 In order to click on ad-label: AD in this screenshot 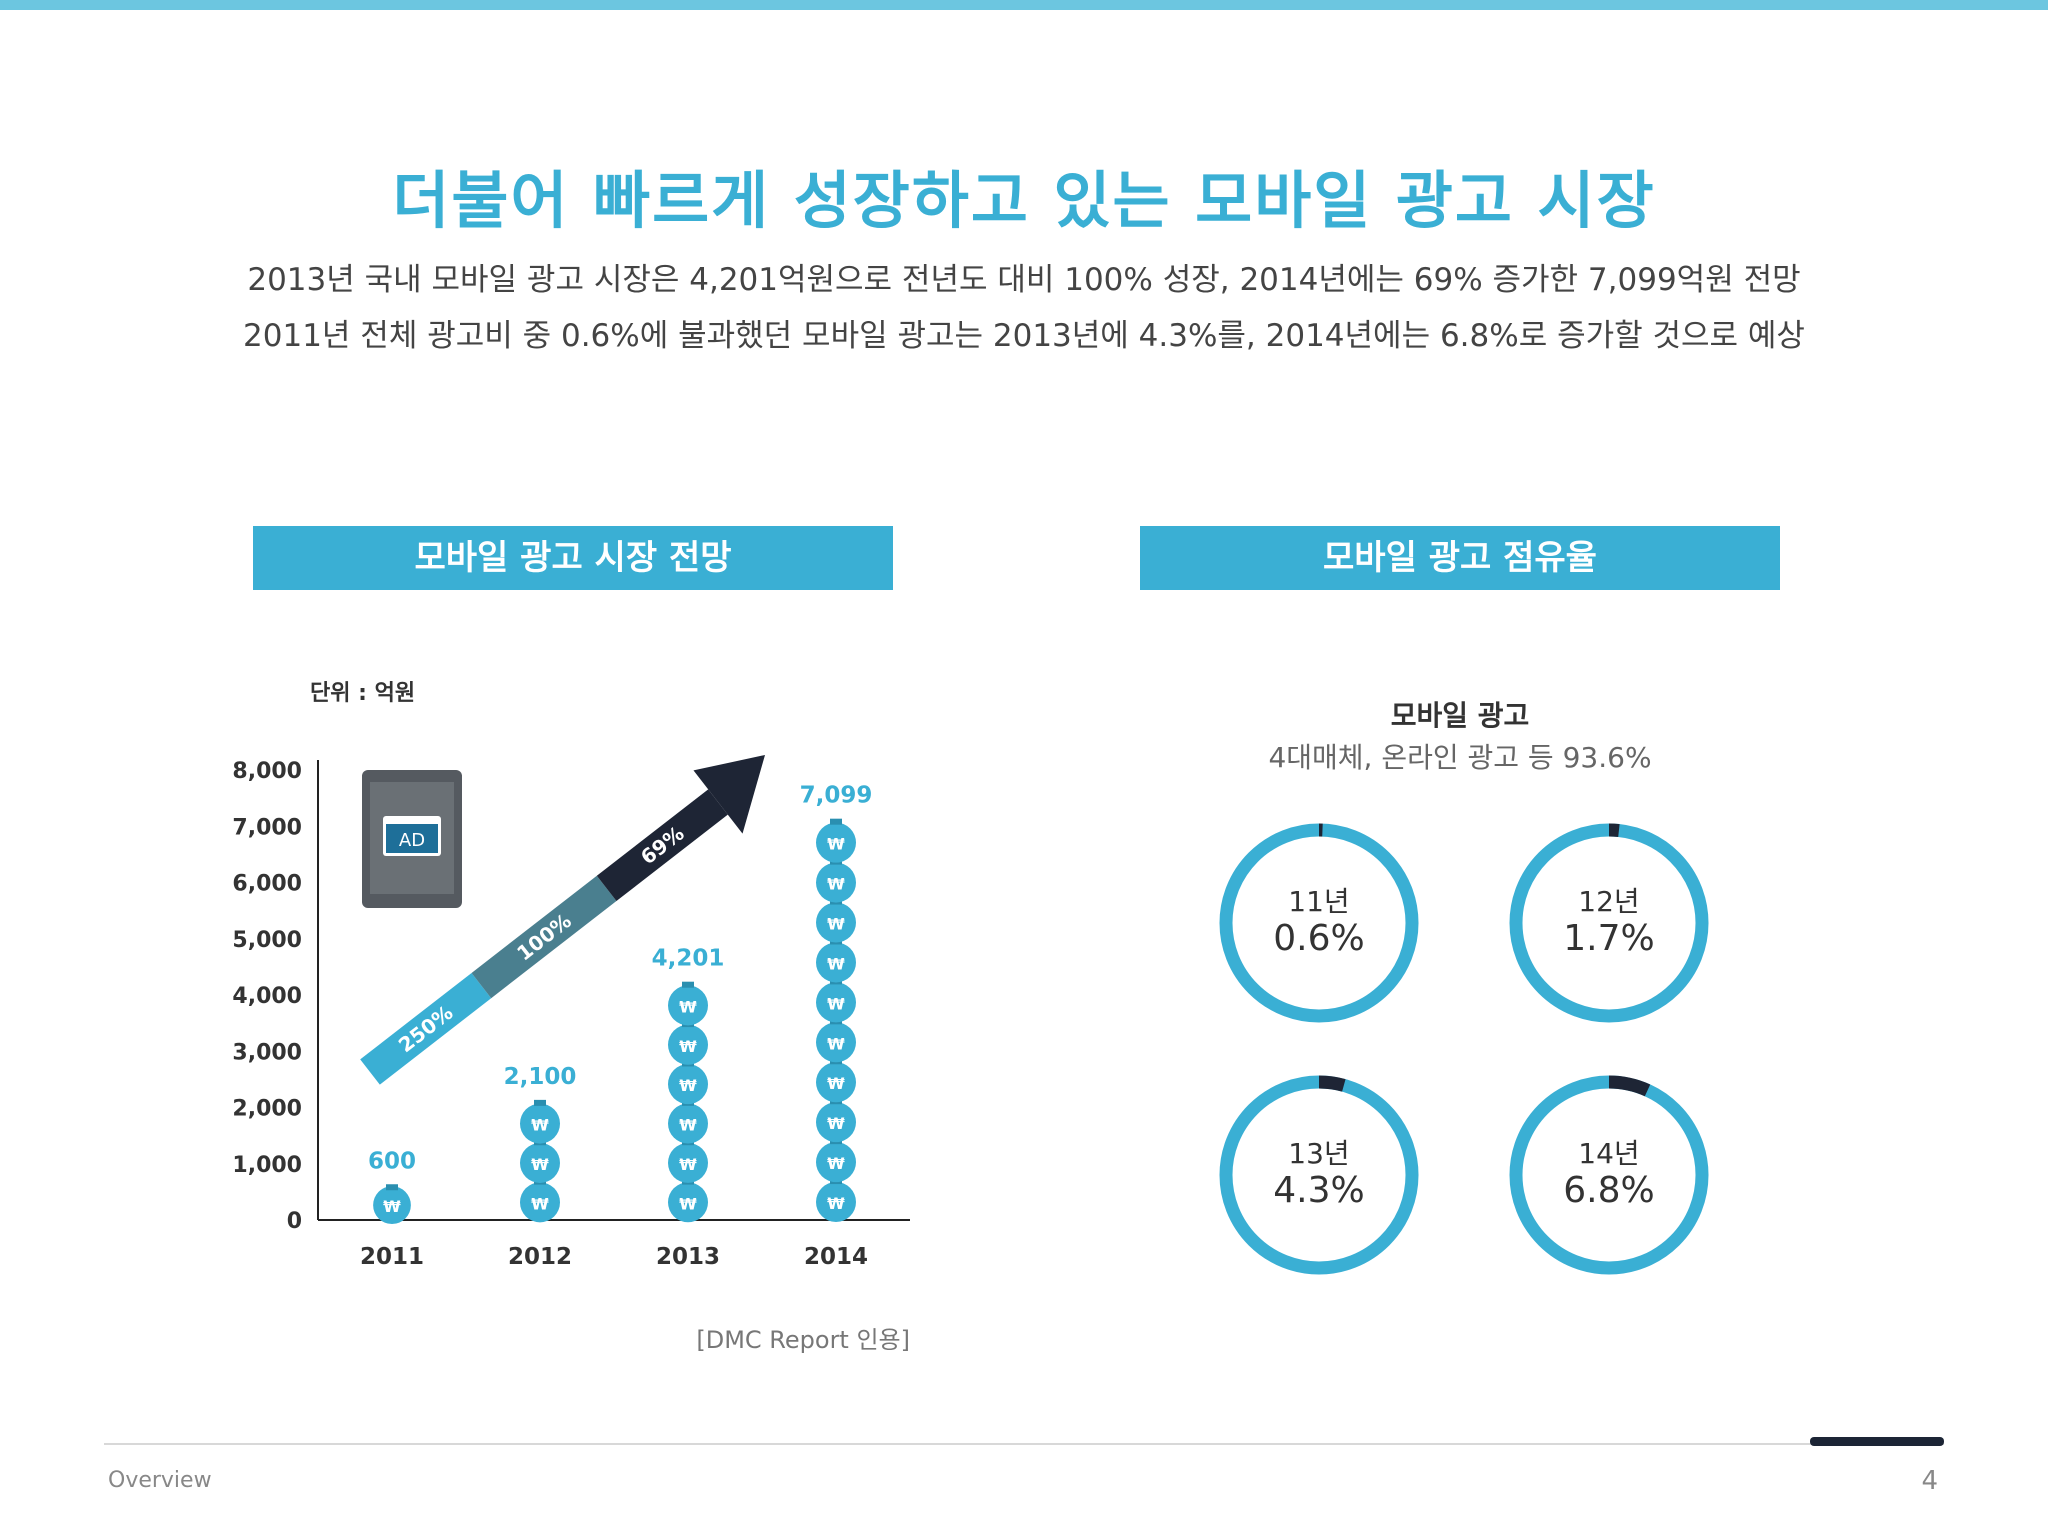, I will do `click(412, 840)`.